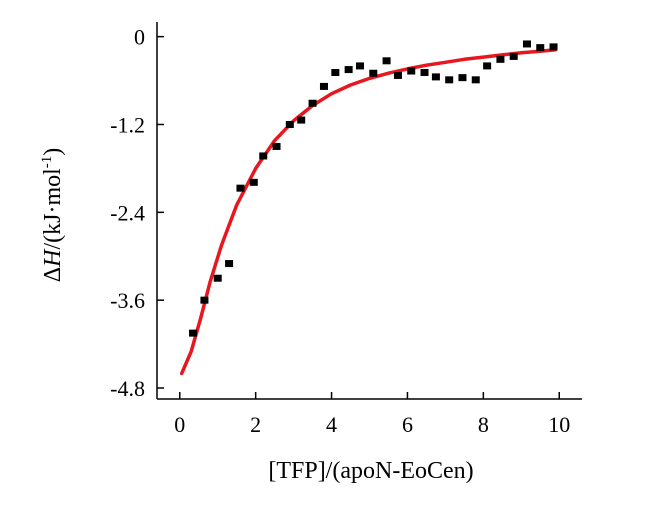  Describe the element at coordinates (139, 37) in the screenshot. I see `y-tick-label: 0` at that location.